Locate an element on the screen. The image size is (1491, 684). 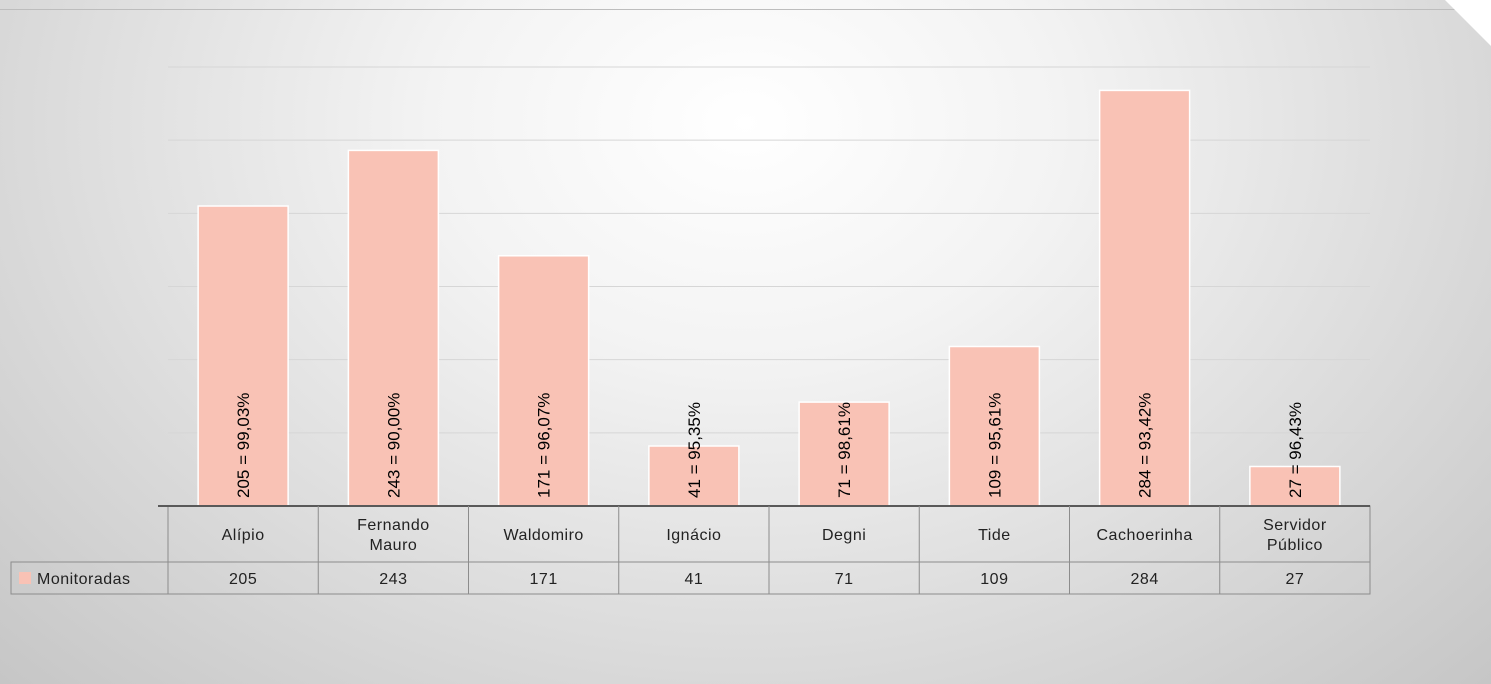
data-label: 27 = 96,43% is located at coordinates (1295, 450).